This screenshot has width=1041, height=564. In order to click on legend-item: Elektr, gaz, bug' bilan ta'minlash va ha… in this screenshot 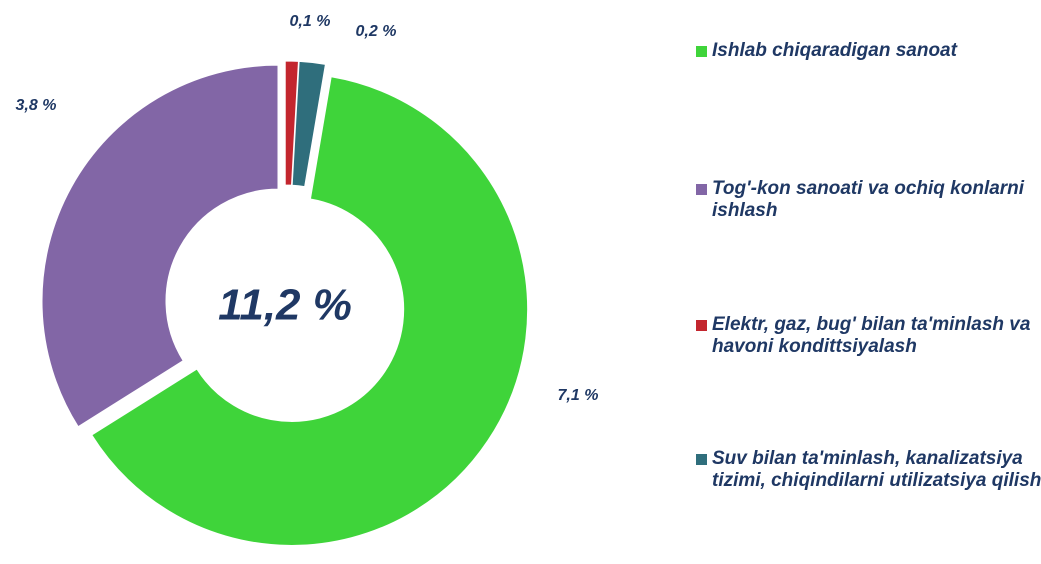, I will do `click(868, 336)`.